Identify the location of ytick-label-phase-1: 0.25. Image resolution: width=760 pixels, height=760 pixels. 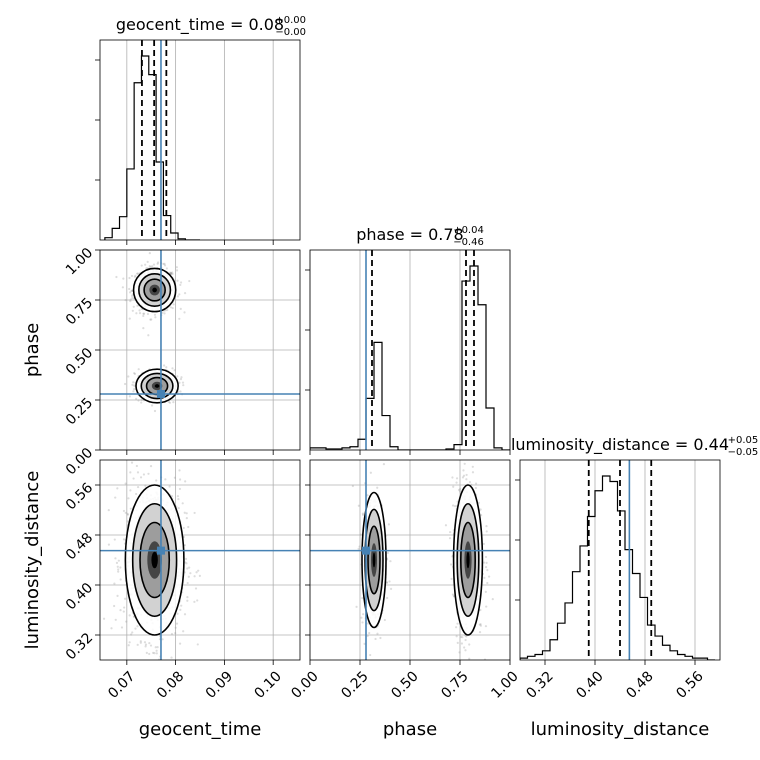
(79, 411).